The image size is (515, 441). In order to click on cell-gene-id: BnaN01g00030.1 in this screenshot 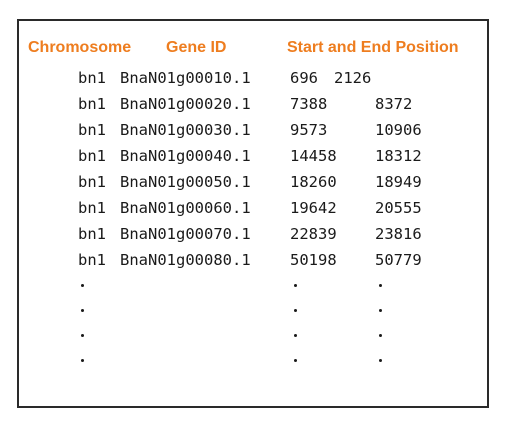, I will do `click(185, 130)`.